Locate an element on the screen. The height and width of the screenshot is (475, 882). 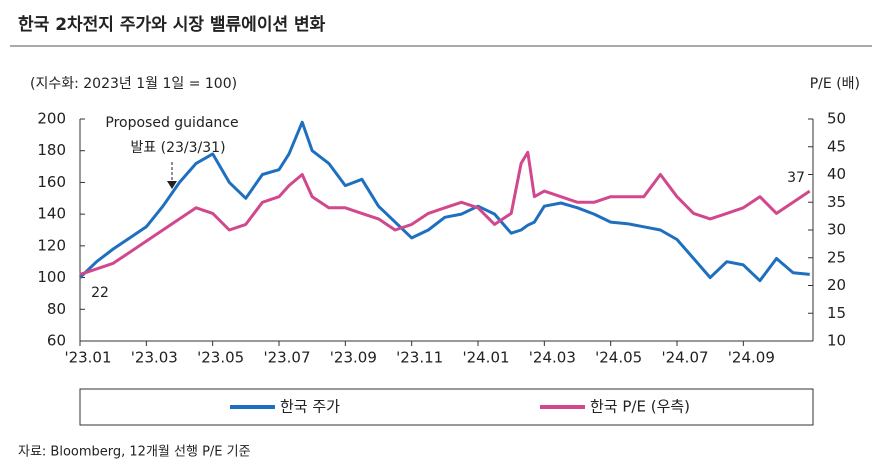
chart-title: 한국 2차전지 주가와 시장 밸류에이션 변화 is located at coordinates (172, 25).